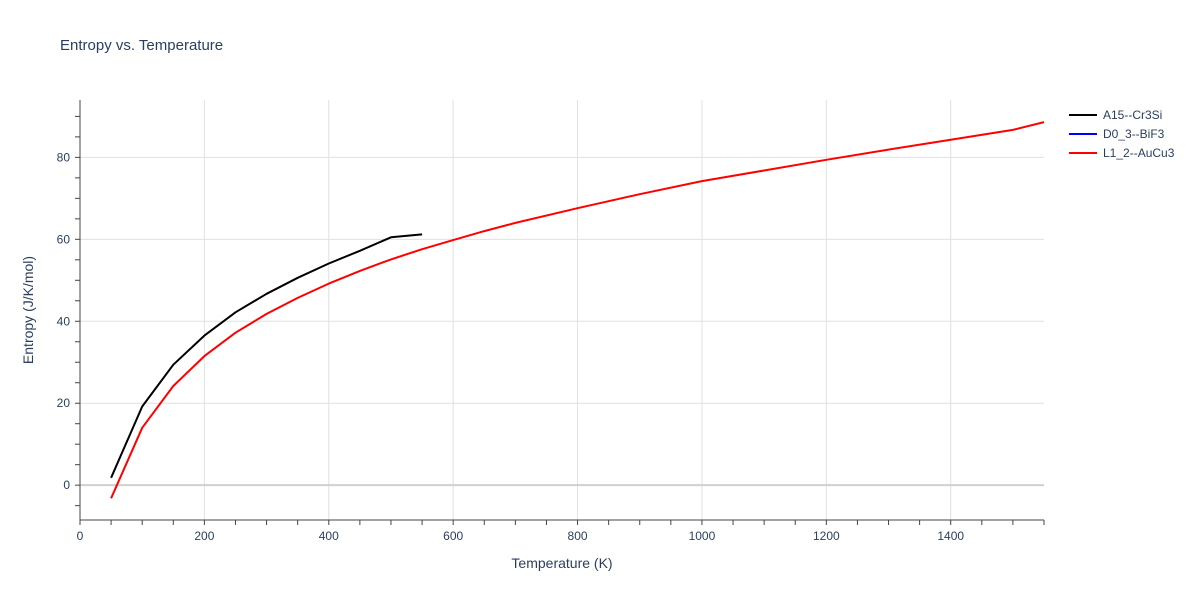 This screenshot has width=1200, height=600. I want to click on legend-item-2: L1_2--AuCu3, so click(1122, 153).